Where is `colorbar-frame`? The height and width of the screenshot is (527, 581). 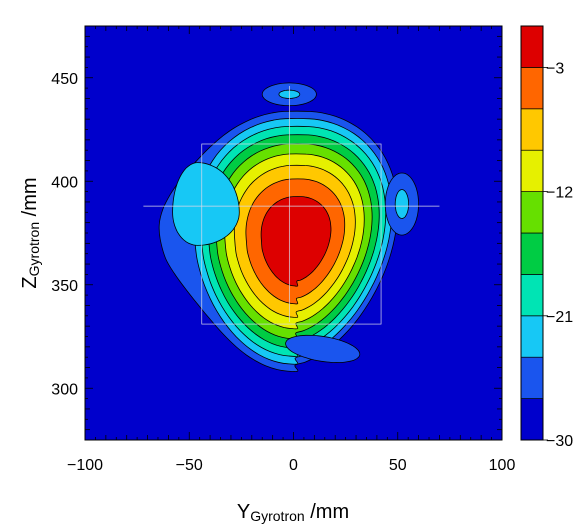 colorbar-frame is located at coordinates (532, 233).